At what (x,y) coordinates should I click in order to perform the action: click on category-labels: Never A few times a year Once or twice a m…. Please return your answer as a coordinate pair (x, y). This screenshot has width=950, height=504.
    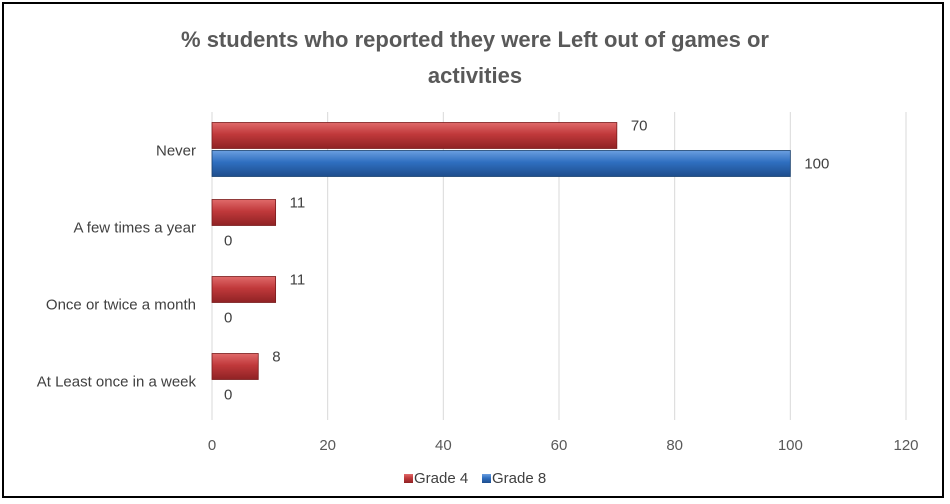
    Looking at the image, I should click on (117, 267).